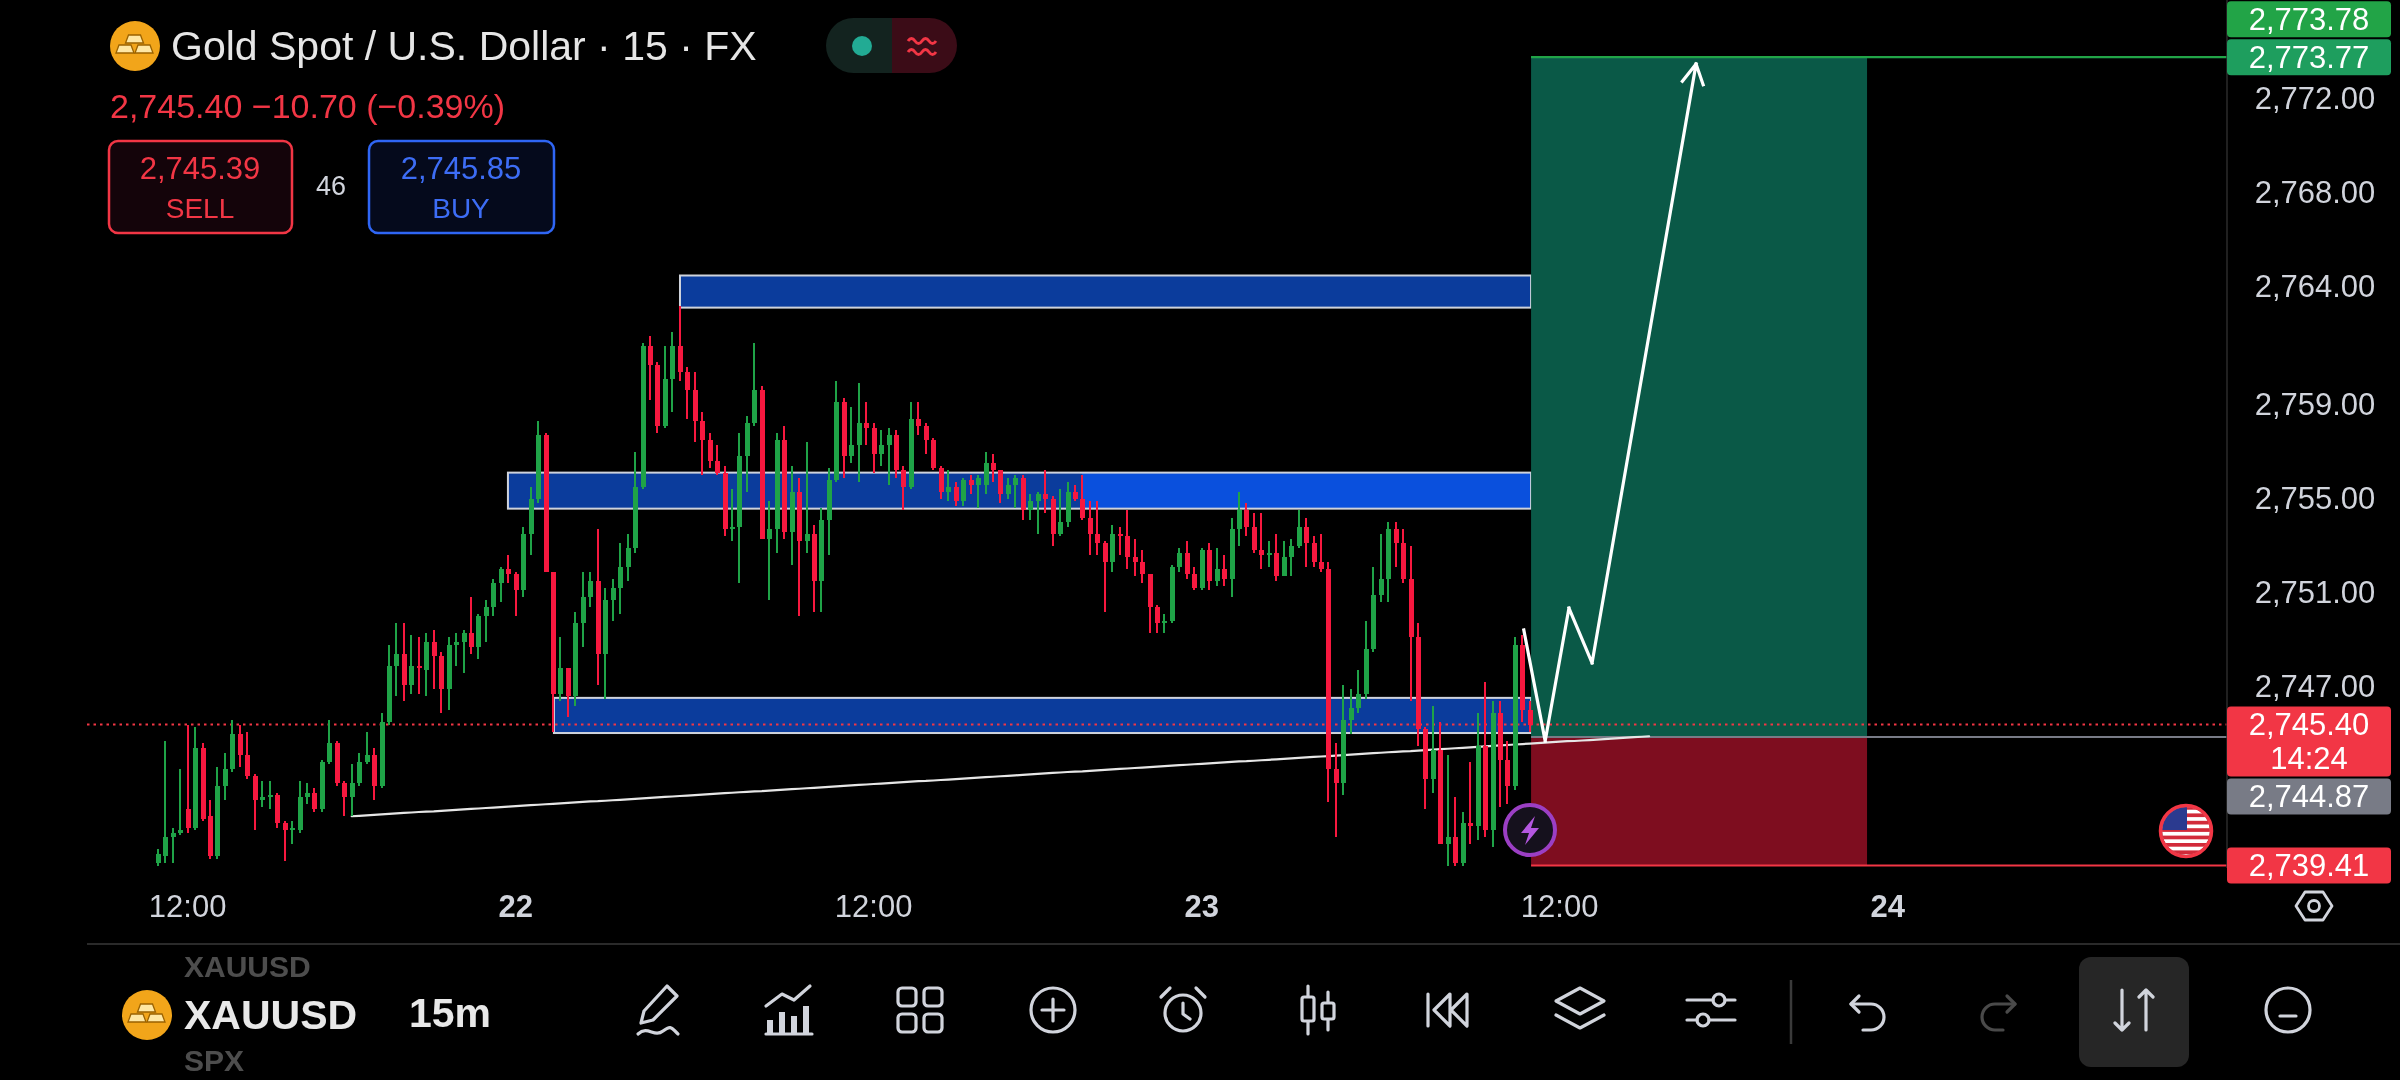 This screenshot has height=1080, width=2400. I want to click on y-tick-label: 2,759.00, so click(2315, 405).